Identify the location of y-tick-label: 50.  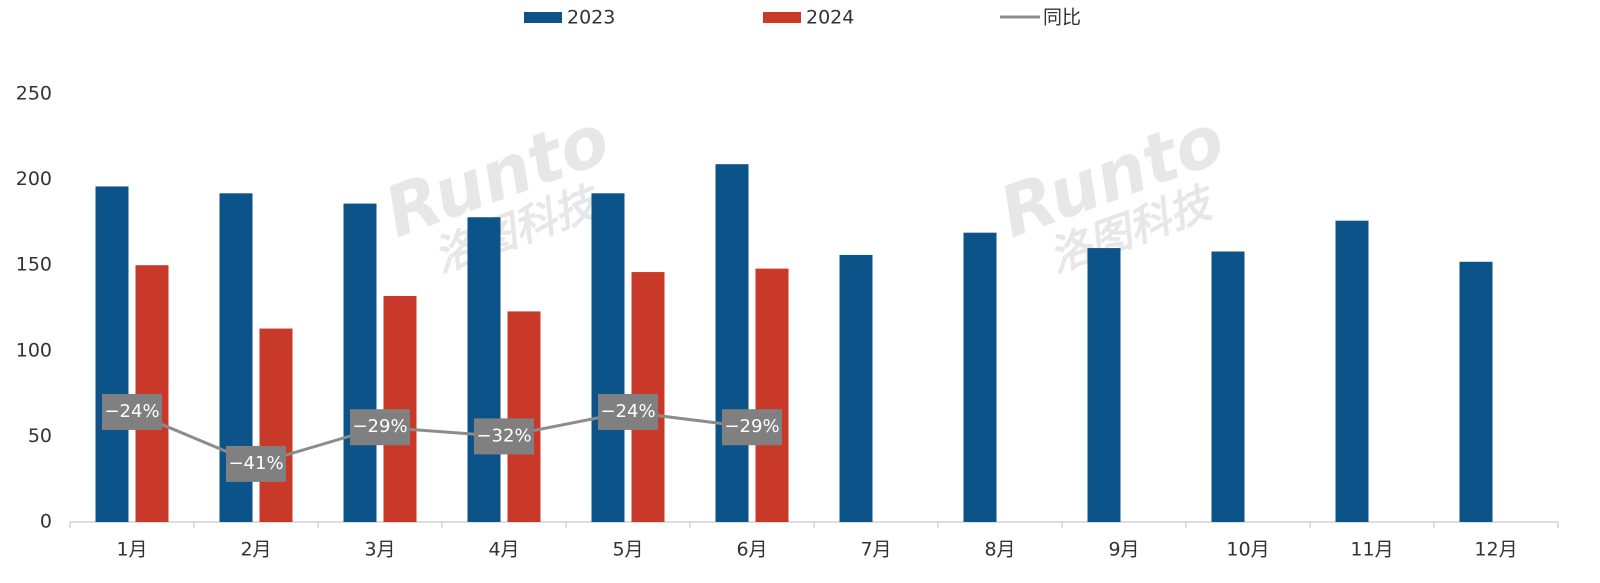
(40, 436).